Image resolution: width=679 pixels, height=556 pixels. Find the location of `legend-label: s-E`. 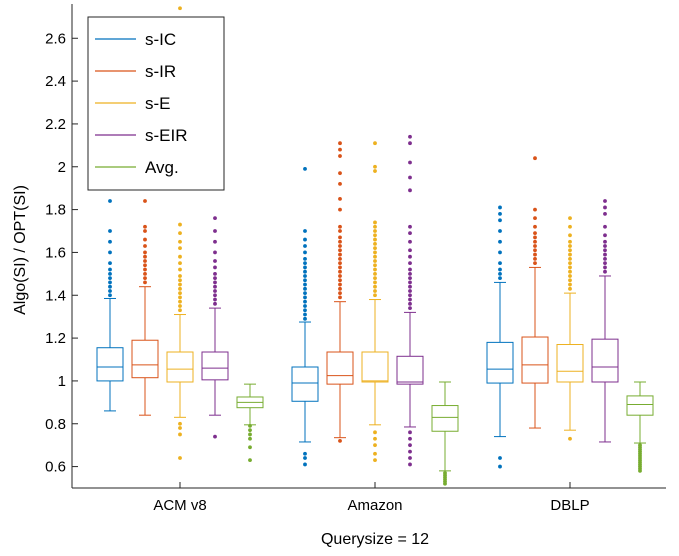

legend-label: s-E is located at coordinates (158, 103).